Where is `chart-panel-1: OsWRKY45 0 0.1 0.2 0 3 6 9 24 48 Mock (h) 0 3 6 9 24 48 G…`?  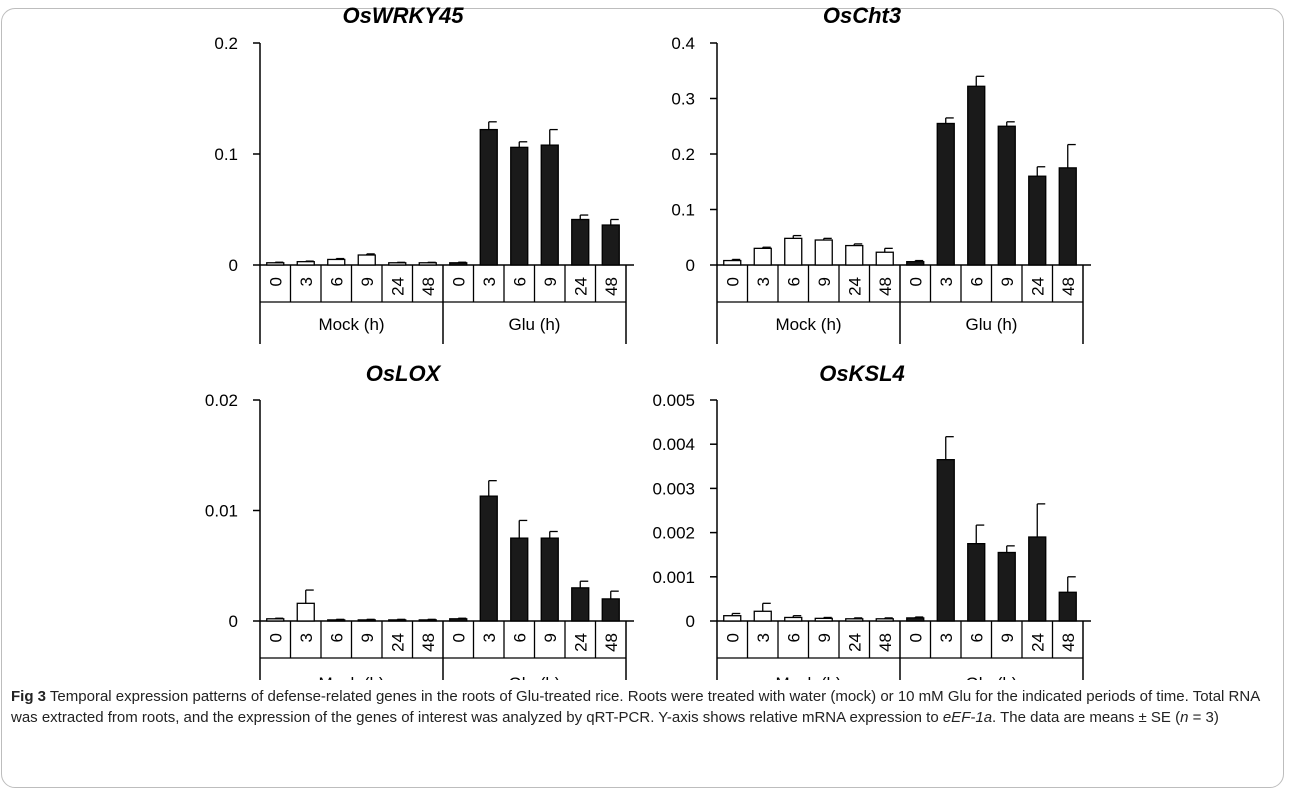
chart-panel-1: OsWRKY45 0 0.1 0.2 0 3 6 9 24 48 Mock (h) 0 3 6 9 24 48 G… is located at coordinates (424, 173).